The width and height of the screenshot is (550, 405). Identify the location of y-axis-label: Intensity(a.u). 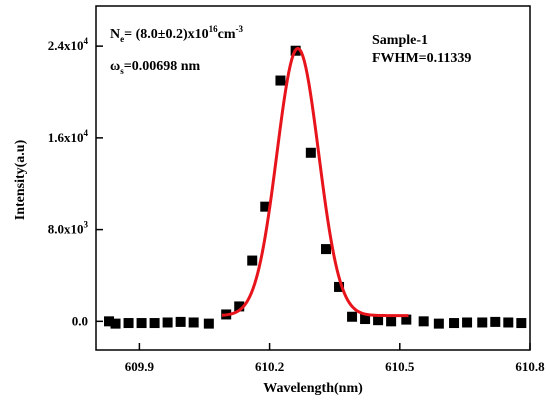
(20, 179).